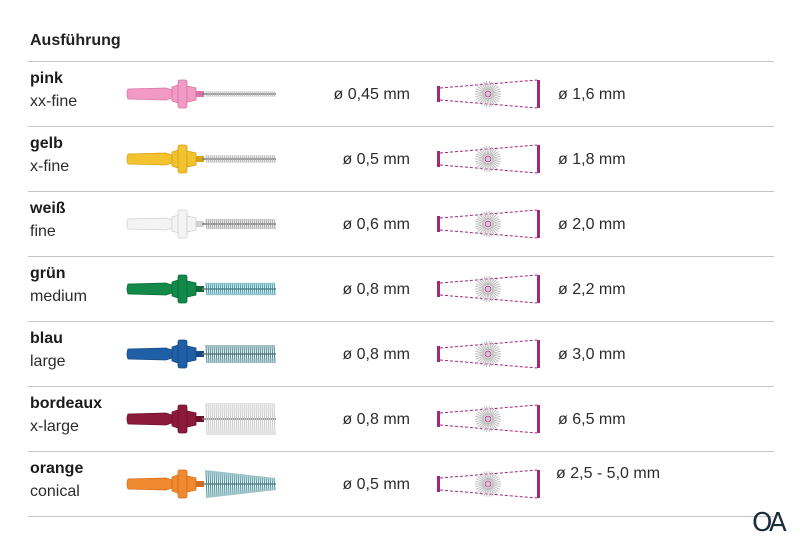 The image size is (800, 546). What do you see at coordinates (608, 473) in the screenshot?
I see `passage-diameter: ø 2,5 - 5,0 mm` at bounding box center [608, 473].